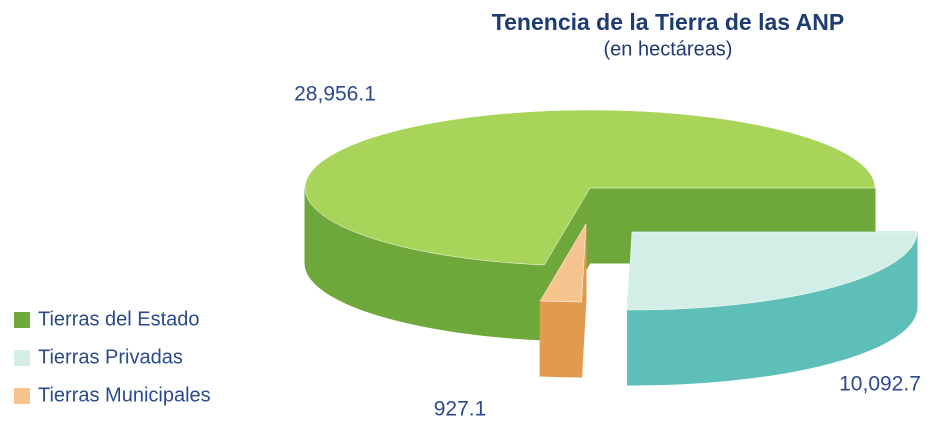 This screenshot has height=423, width=948. Describe the element at coordinates (124, 395) in the screenshot. I see `legend-label: Tierras Municipales` at that location.